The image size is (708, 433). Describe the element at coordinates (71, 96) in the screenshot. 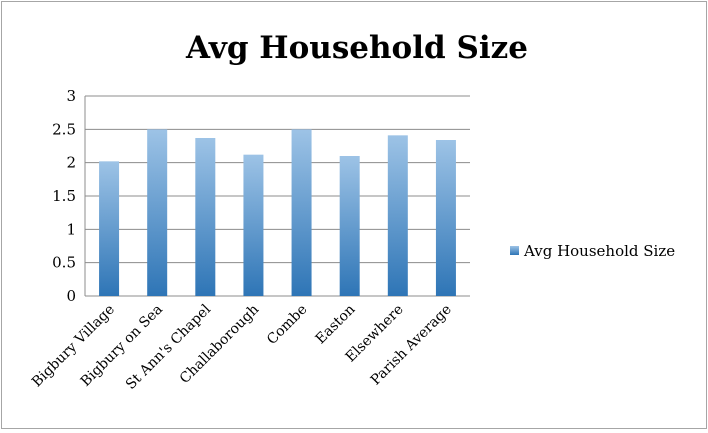

I see `y-tick-label: 3` at that location.